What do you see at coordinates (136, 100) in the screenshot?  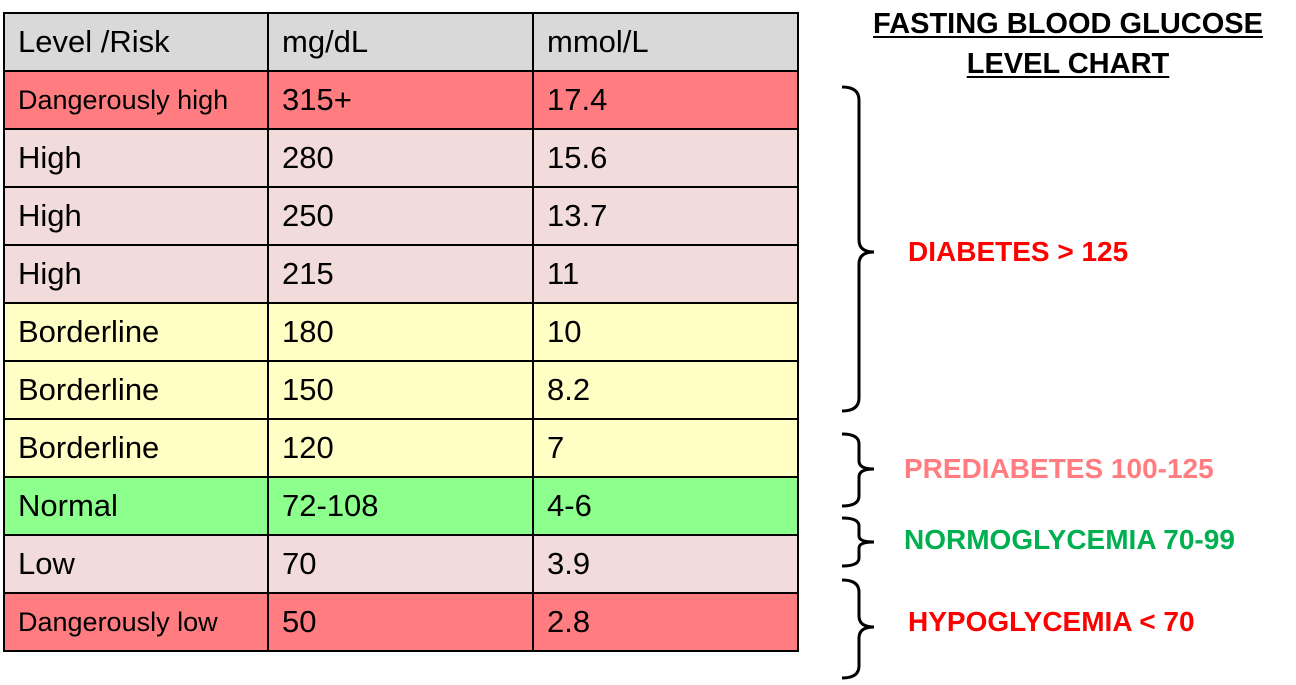 I see `cell-level: Dangerously high` at bounding box center [136, 100].